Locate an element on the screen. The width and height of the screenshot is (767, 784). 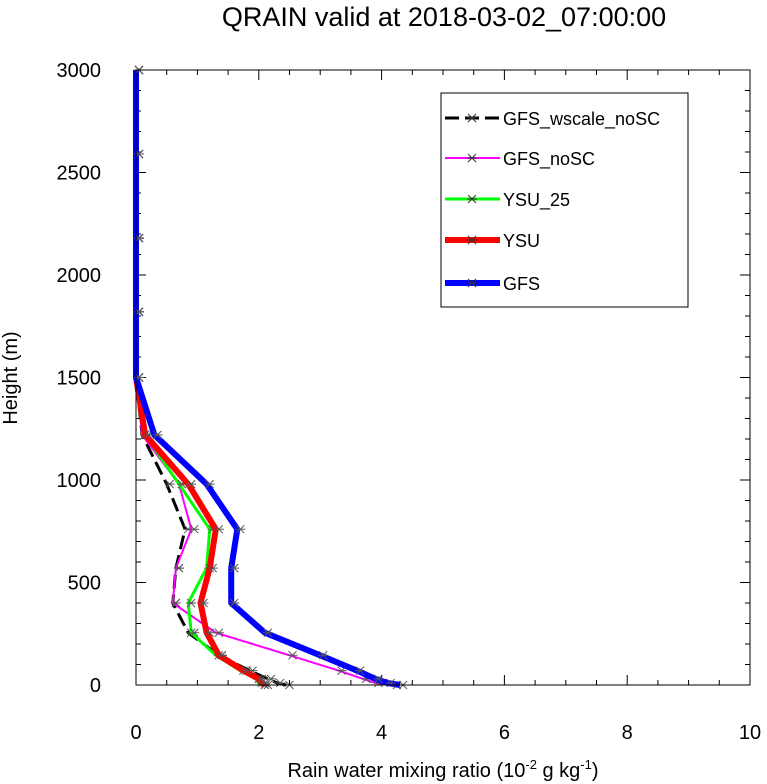
y-tick-label: 1500 is located at coordinates (79, 379).